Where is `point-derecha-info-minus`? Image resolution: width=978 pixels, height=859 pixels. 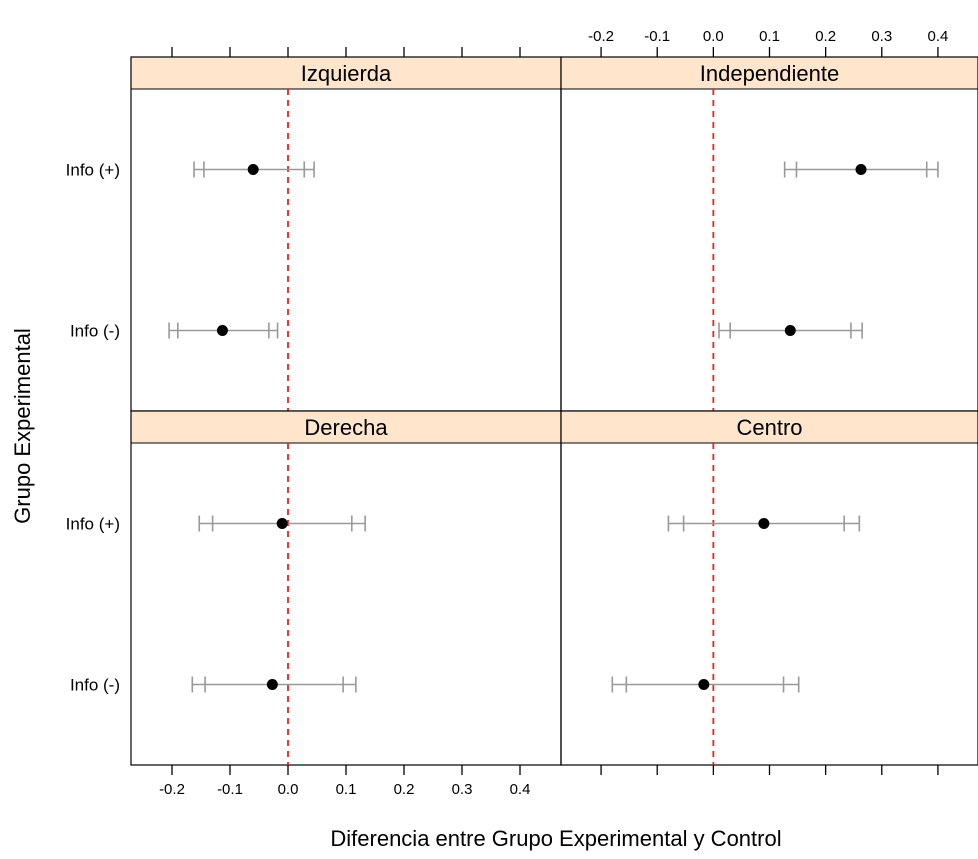 point-derecha-info-minus is located at coordinates (274, 684).